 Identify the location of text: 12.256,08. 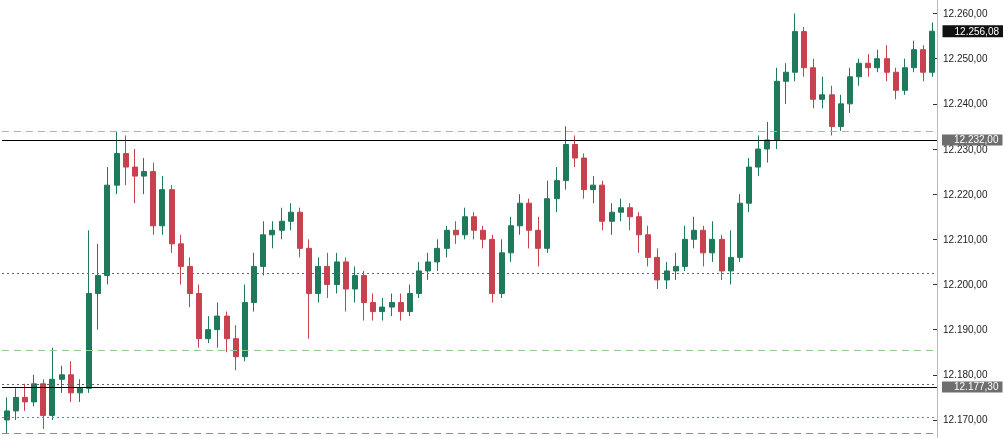
(977, 31).